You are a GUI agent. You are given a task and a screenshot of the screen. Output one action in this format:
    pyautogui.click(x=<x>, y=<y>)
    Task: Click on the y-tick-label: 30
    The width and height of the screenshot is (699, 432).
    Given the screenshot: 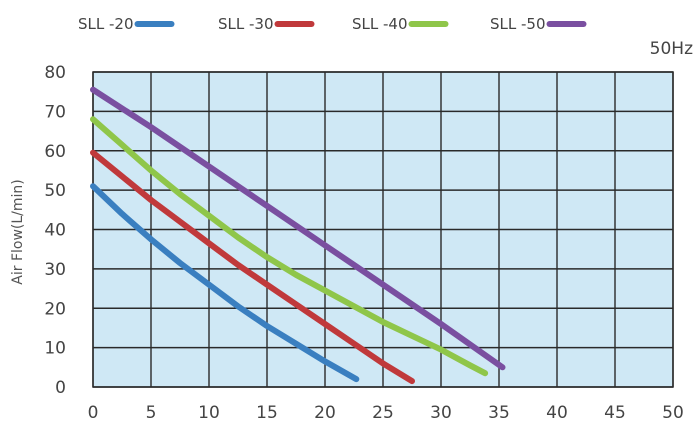 What is the action you would take?
    pyautogui.click(x=55, y=270)
    